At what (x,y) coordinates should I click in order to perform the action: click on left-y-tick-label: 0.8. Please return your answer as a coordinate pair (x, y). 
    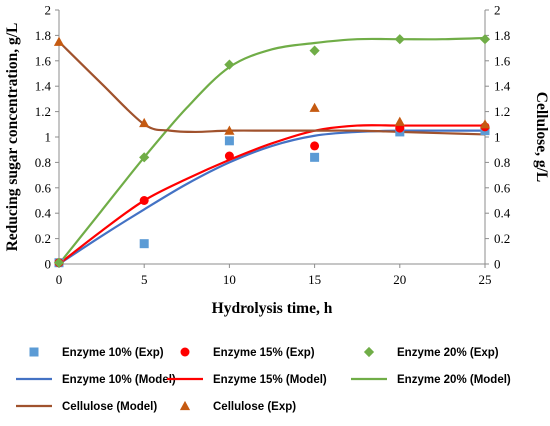
    Looking at the image, I should click on (43, 162).